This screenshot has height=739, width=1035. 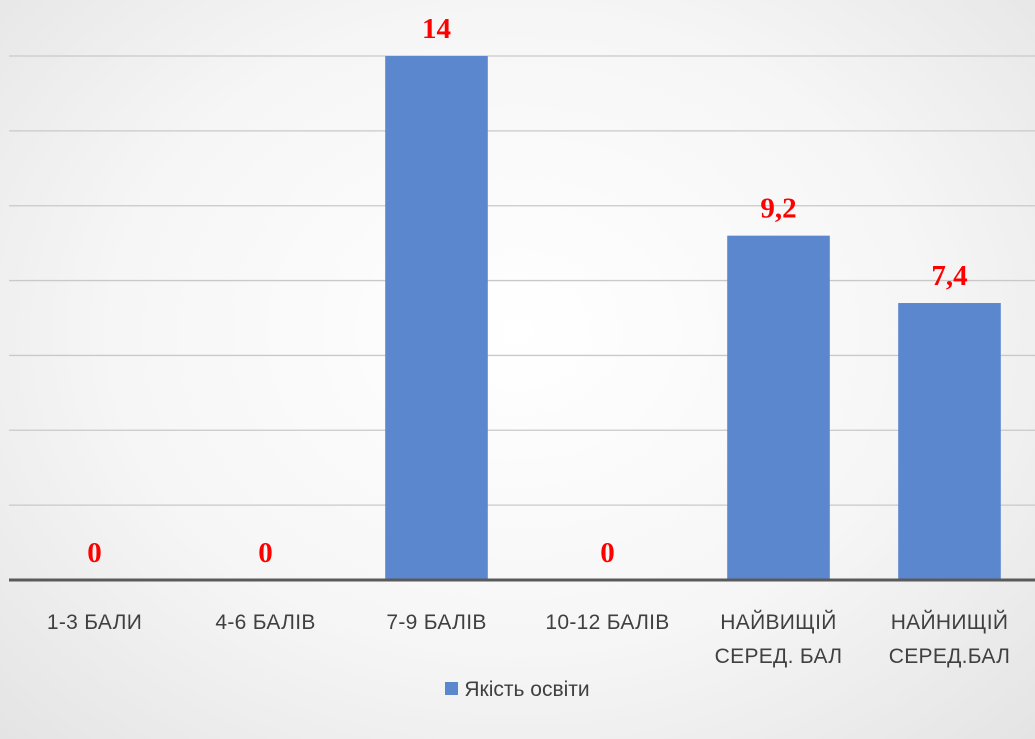 I want to click on x-tick-label: НАЙВИЩІЙ СЕРЕД. БАЛ, so click(x=778, y=639).